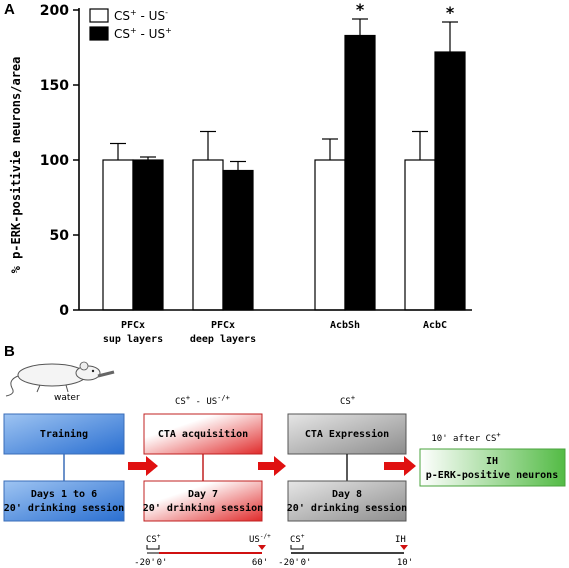 The image size is (569, 568). I want to click on day7-line1: Day 7, so click(203, 494).